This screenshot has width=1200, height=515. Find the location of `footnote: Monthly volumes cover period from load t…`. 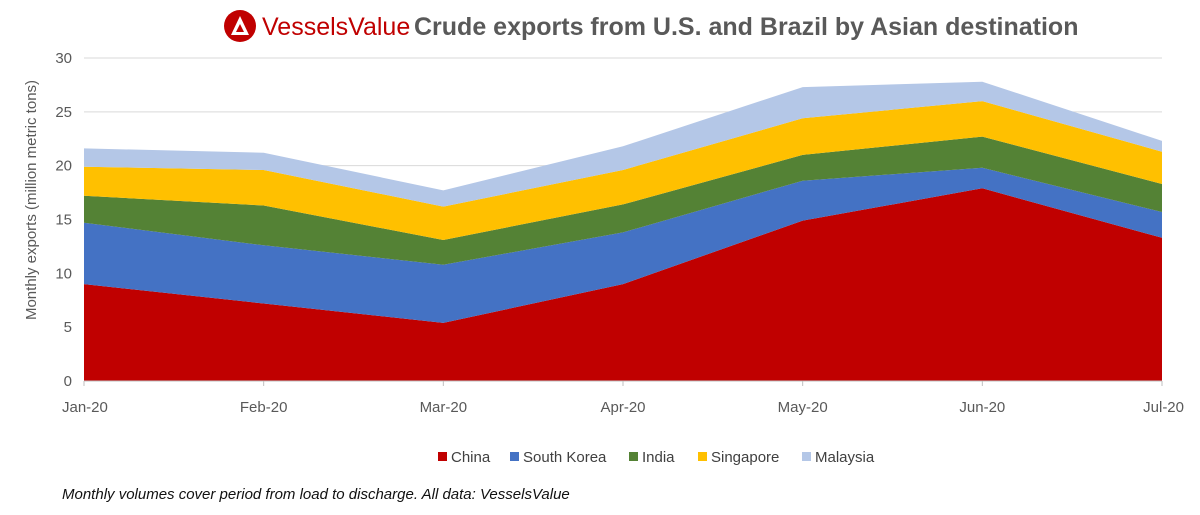

footnote: Monthly volumes cover period from load t… is located at coordinates (316, 494).